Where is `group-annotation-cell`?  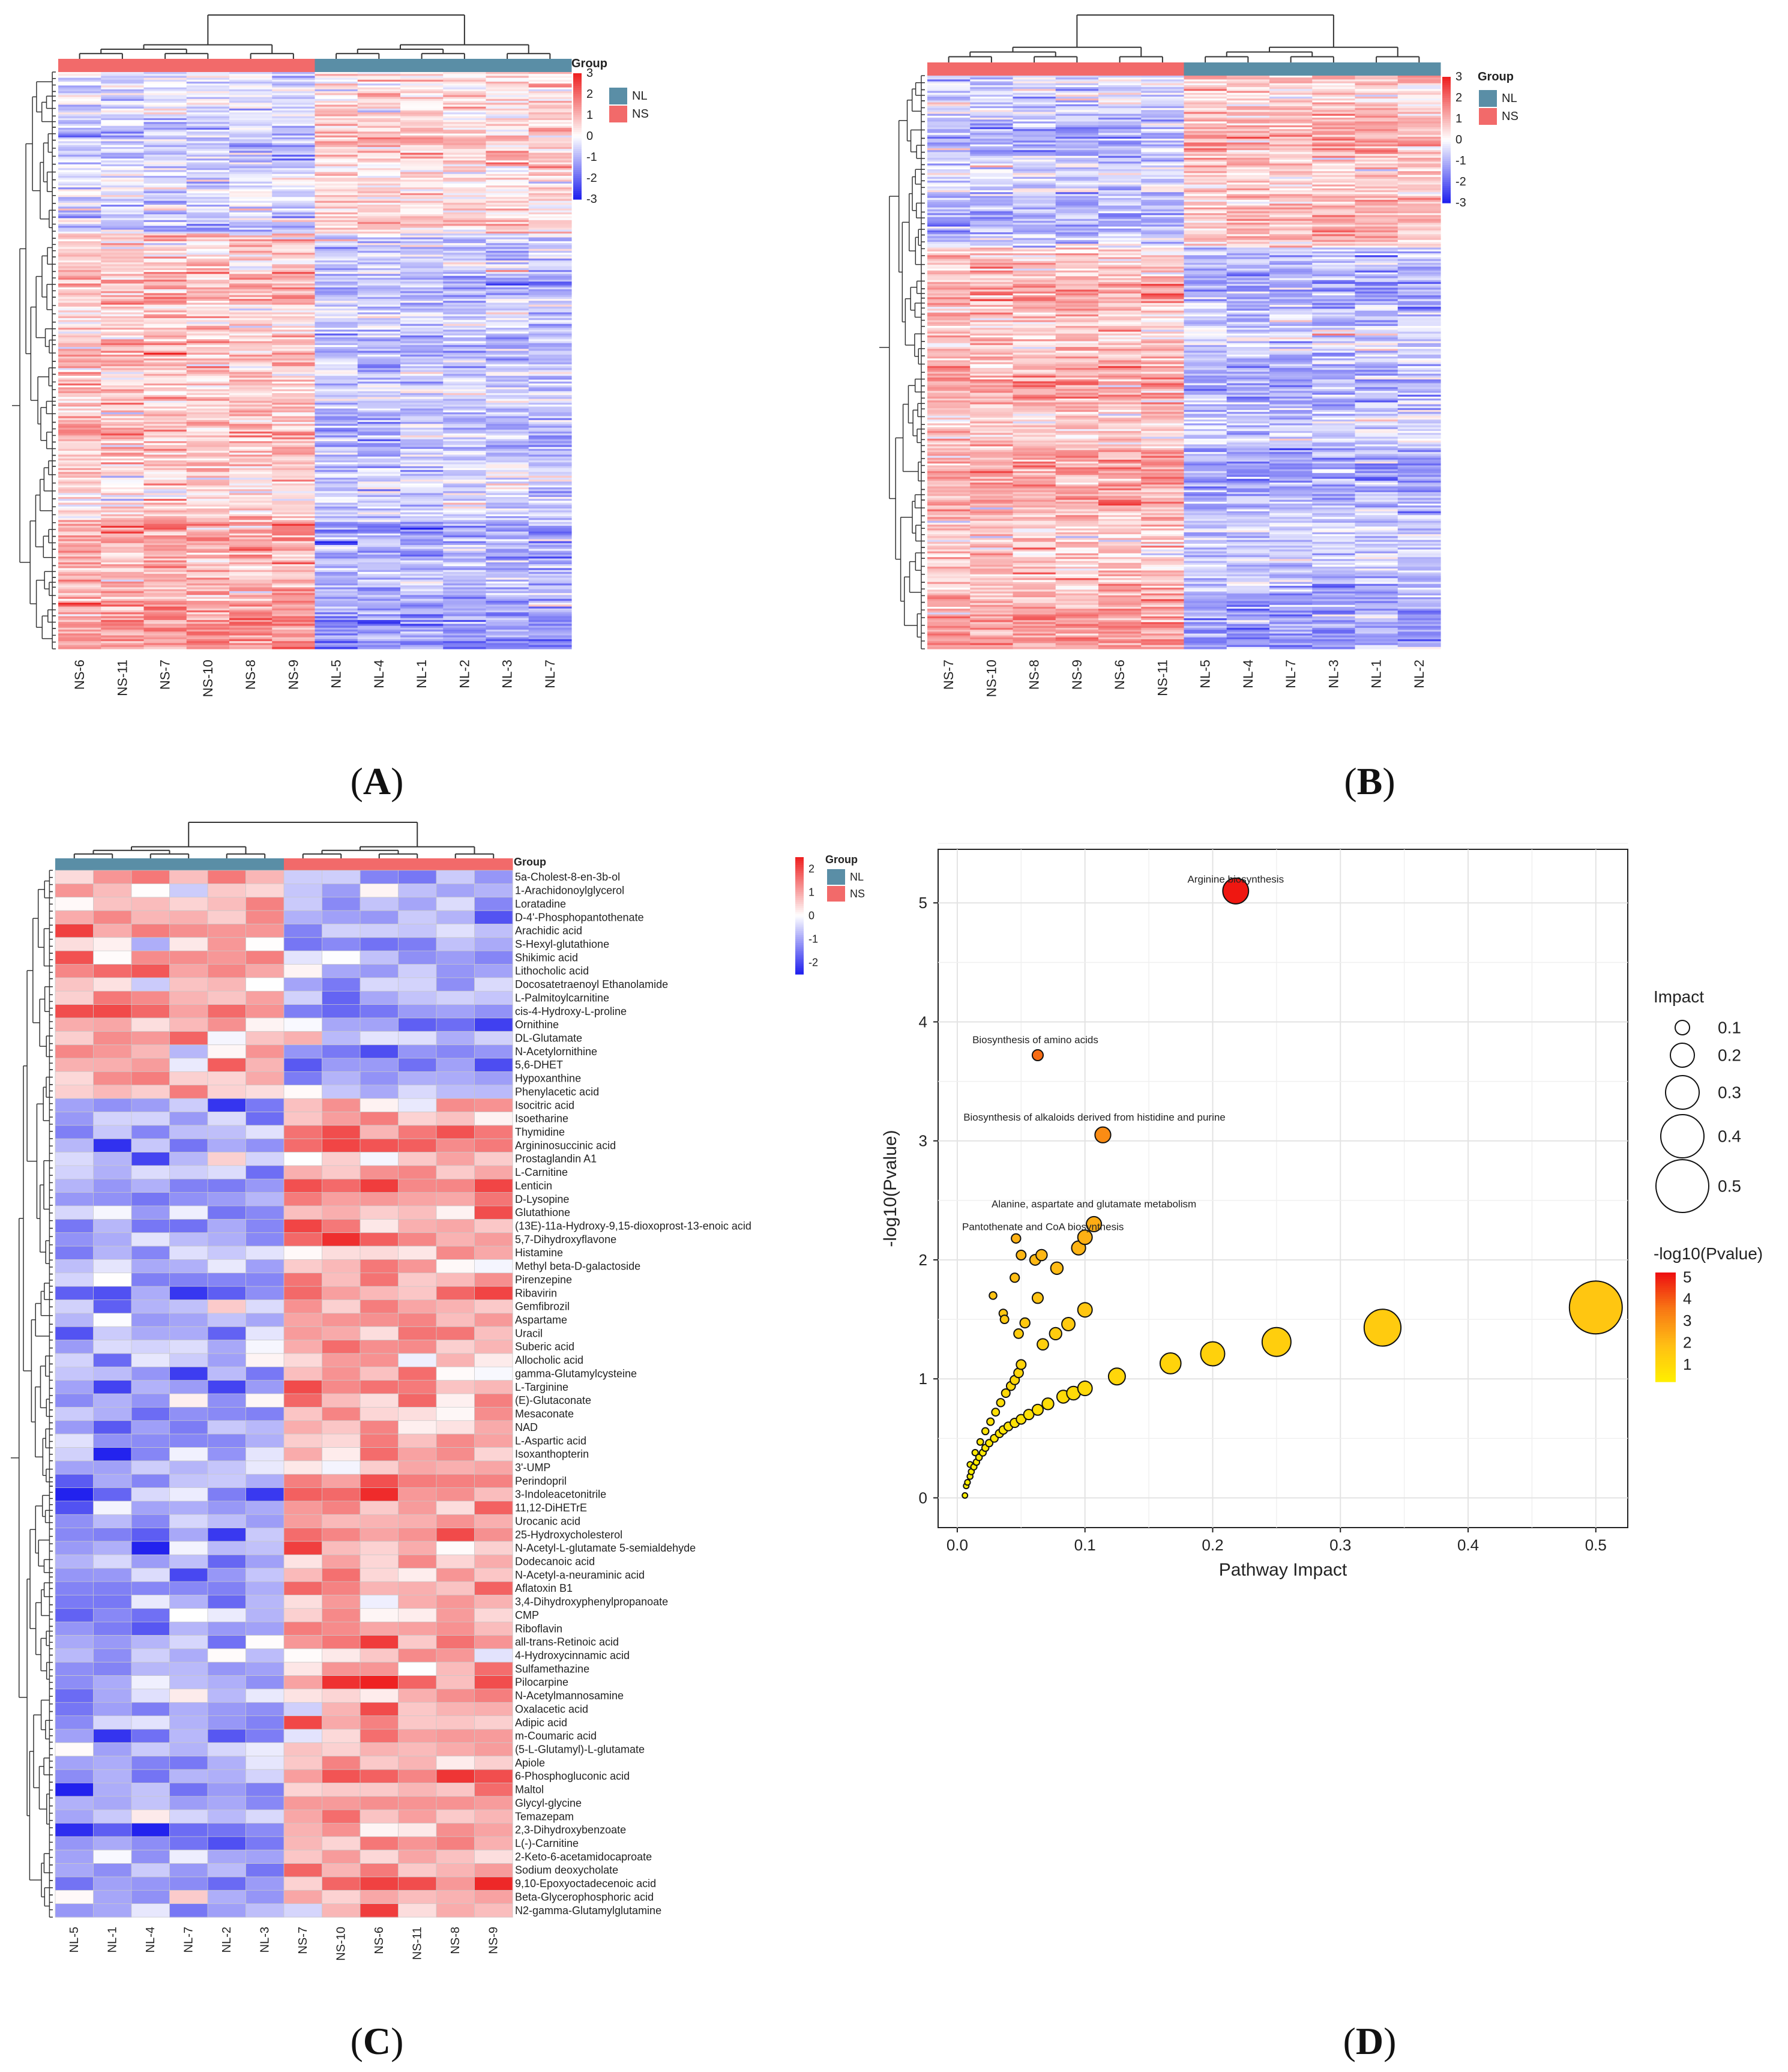 group-annotation-cell is located at coordinates (250, 65).